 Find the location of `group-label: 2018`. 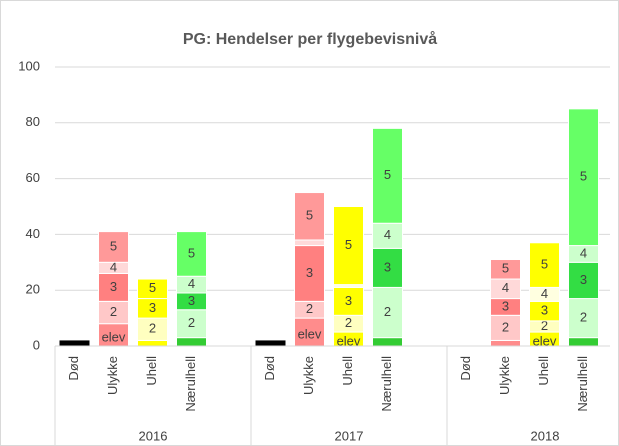

group-label: 2018 is located at coordinates (545, 435).